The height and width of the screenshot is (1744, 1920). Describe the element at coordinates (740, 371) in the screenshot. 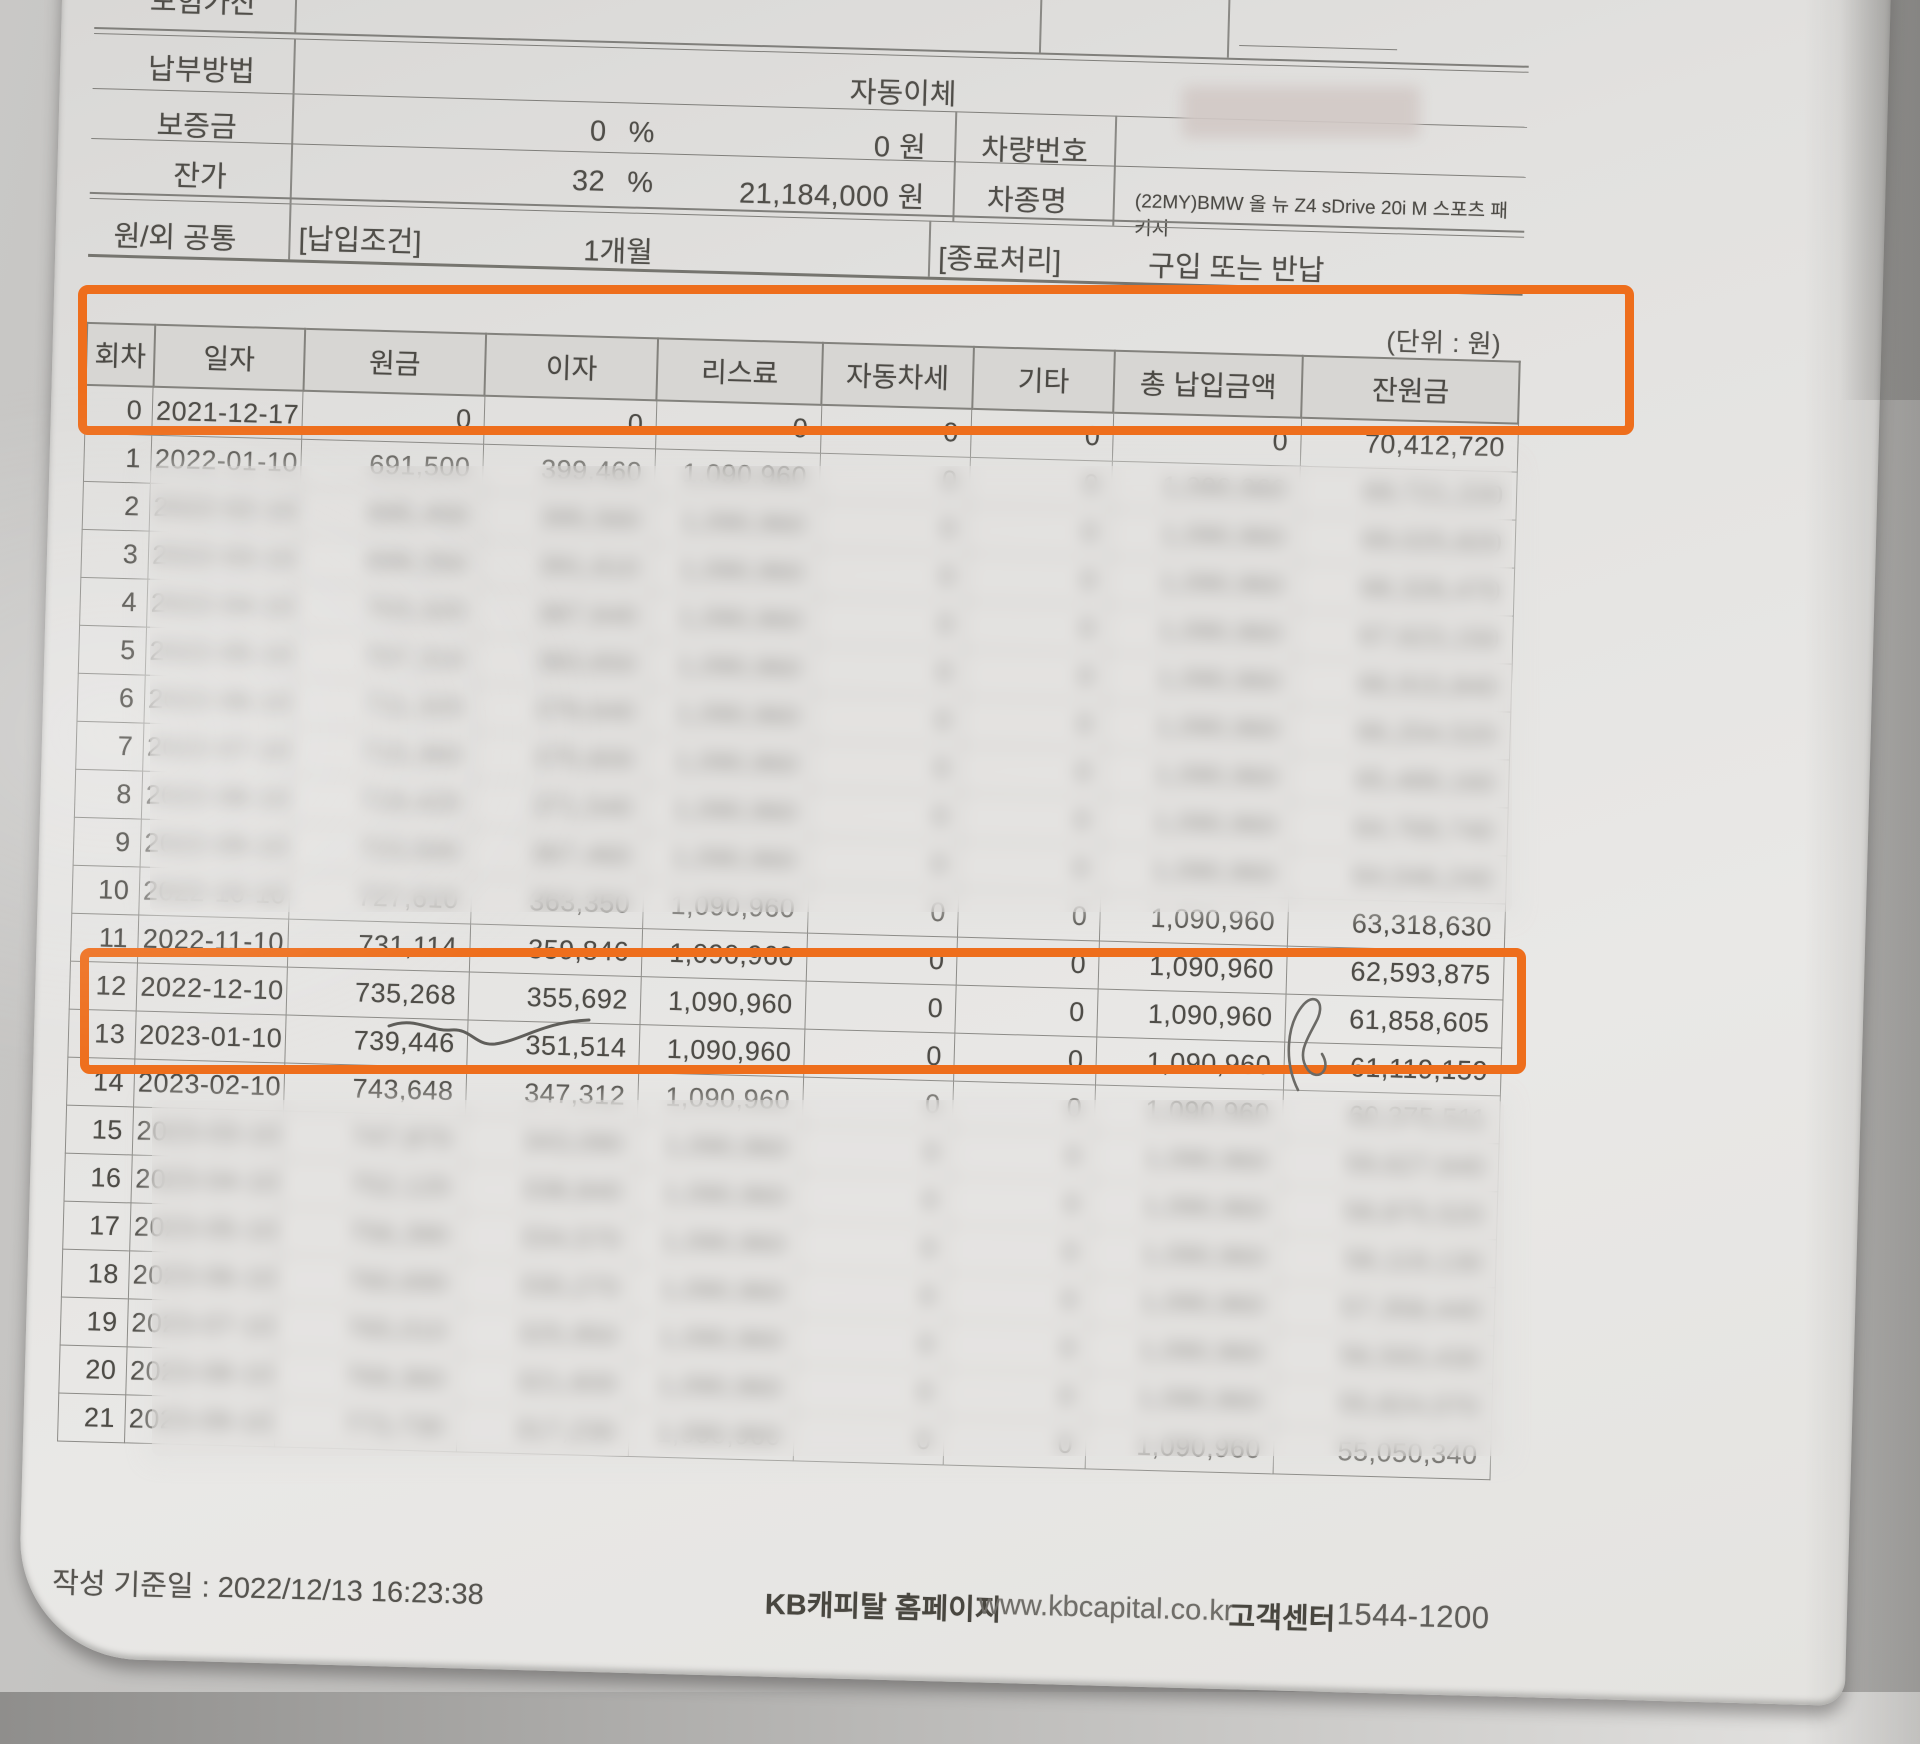

I see `col-header-lease-fee: 리스료` at that location.